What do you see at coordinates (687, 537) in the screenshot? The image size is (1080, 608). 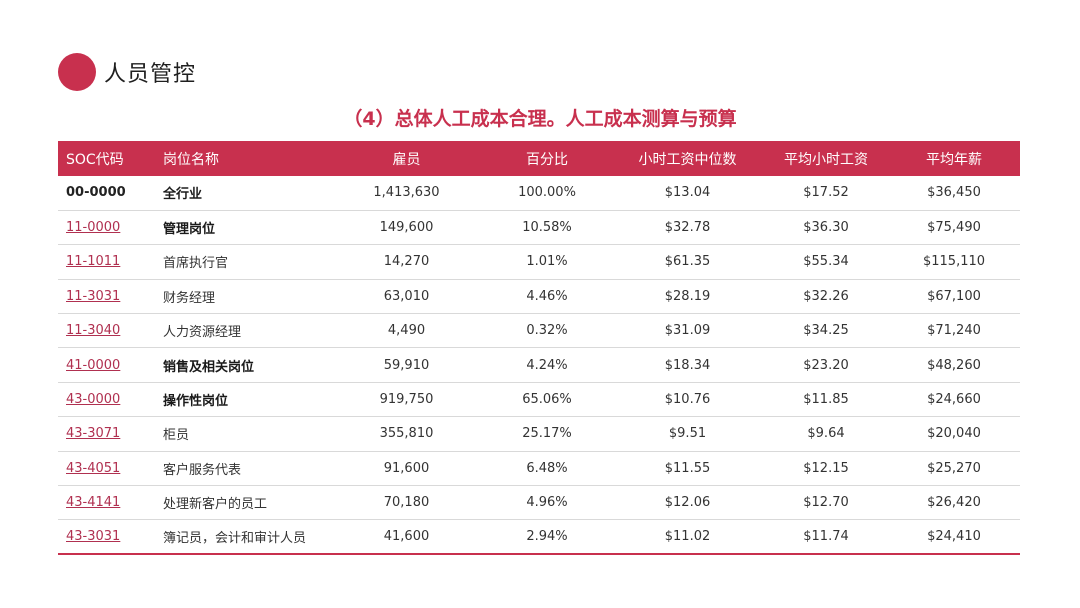 I see `median-hourly-cell: $11.02` at bounding box center [687, 537].